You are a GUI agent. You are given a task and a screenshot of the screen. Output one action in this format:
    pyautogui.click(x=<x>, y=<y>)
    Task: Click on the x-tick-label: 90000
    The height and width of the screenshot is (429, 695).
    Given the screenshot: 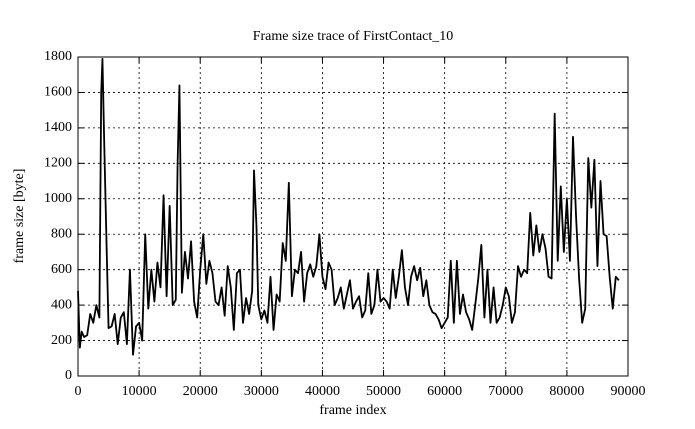 What is the action you would take?
    pyautogui.click(x=628, y=391)
    